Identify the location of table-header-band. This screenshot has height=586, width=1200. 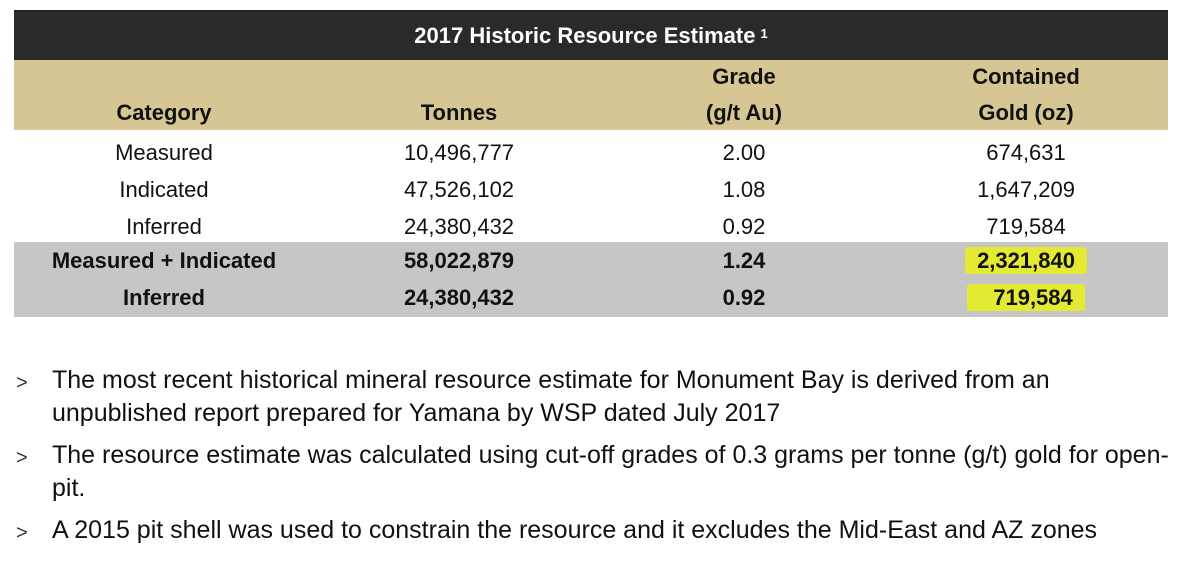
(591, 95).